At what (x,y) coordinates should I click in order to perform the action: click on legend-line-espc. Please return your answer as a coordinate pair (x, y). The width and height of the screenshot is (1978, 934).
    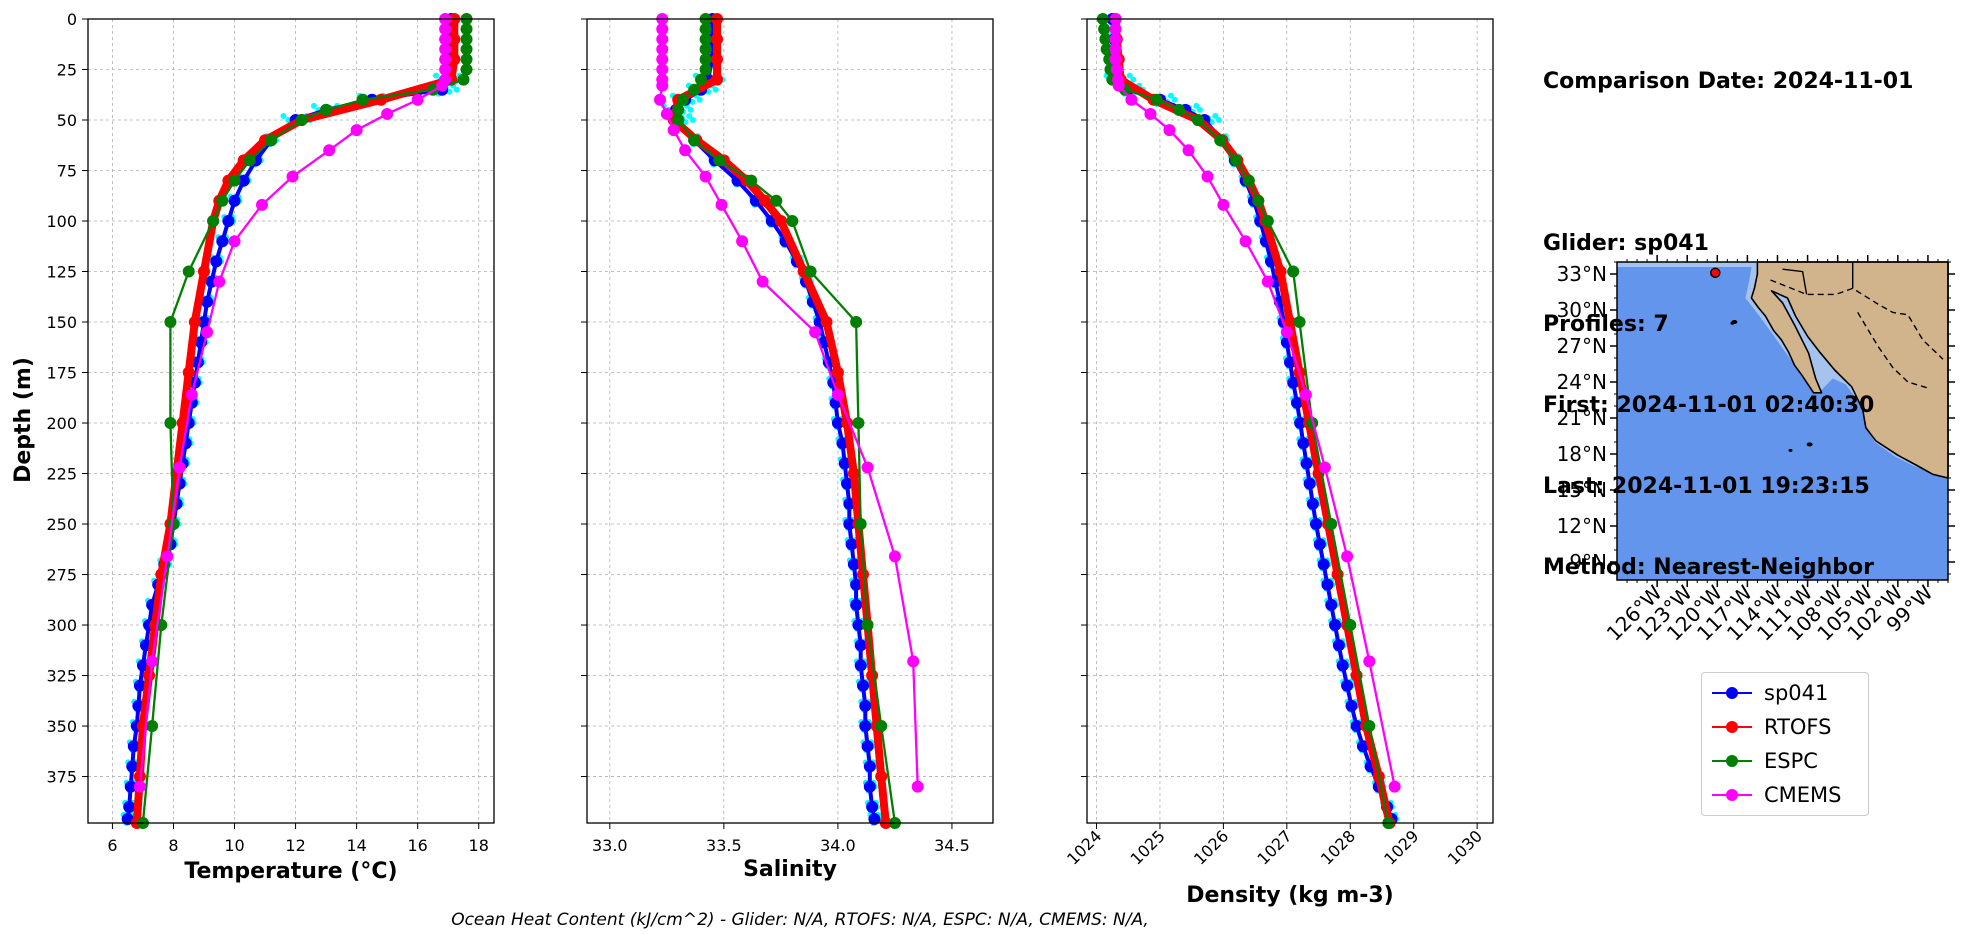
    Looking at the image, I should click on (1732, 761).